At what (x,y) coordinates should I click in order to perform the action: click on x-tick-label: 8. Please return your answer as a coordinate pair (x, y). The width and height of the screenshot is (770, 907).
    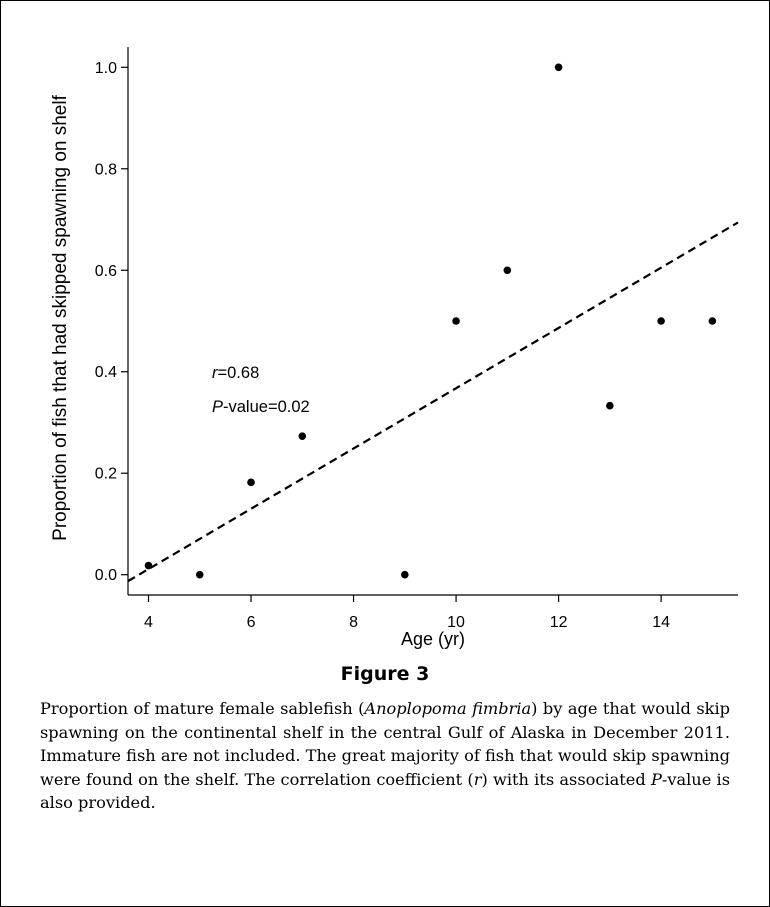
    Looking at the image, I should click on (353, 622).